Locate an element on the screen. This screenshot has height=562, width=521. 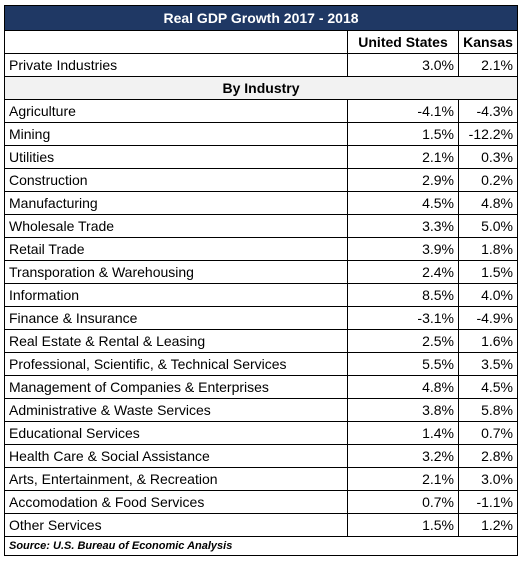
industry-row: Manufacturing 4.5% 4.8% is located at coordinates (261, 203).